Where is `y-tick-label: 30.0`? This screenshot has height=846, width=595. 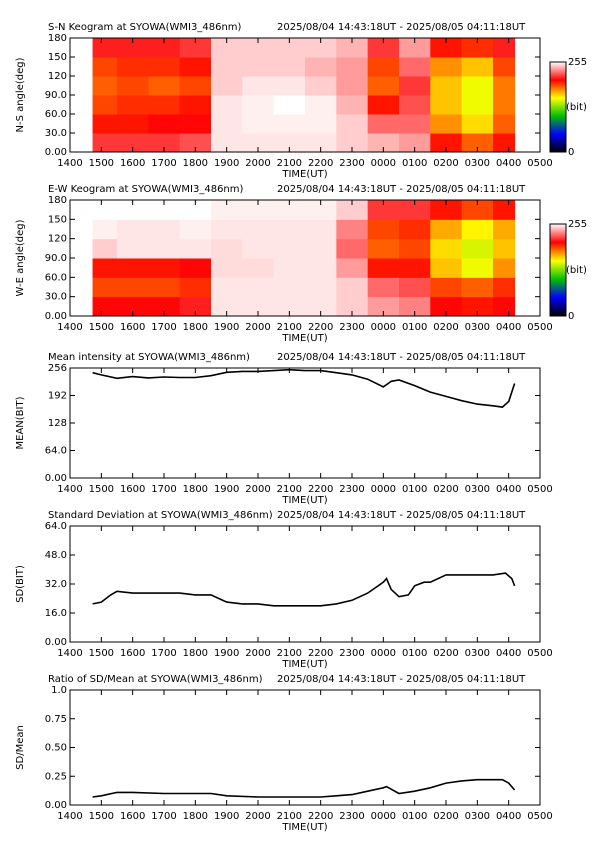 y-tick-label: 30.0 is located at coordinates (56, 297).